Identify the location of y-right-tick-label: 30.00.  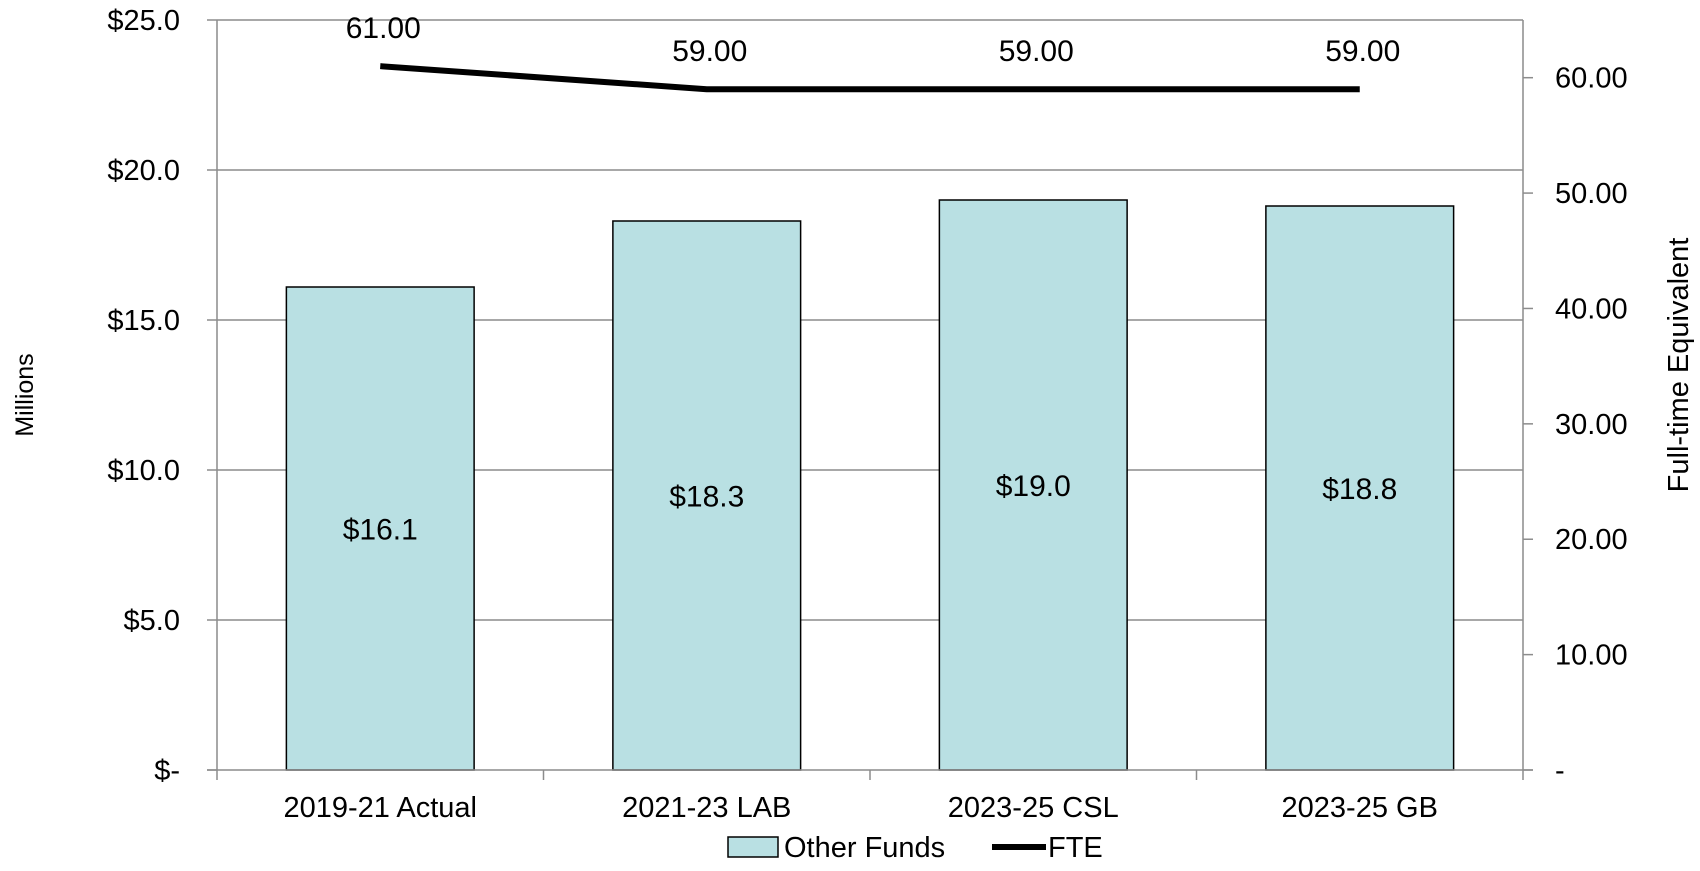
(1591, 425).